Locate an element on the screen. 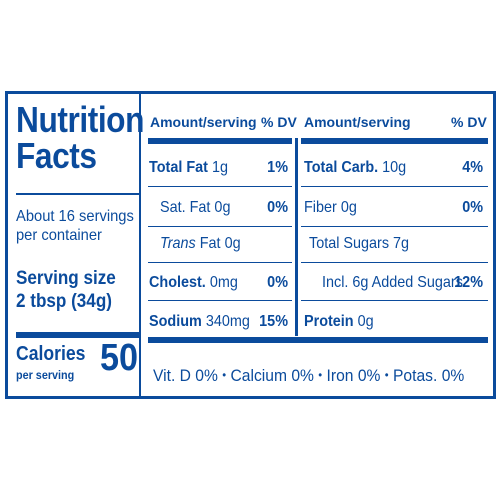 The height and width of the screenshot is (500, 500). row-total-sugars: Total Sugars 7g is located at coordinates (359, 244).